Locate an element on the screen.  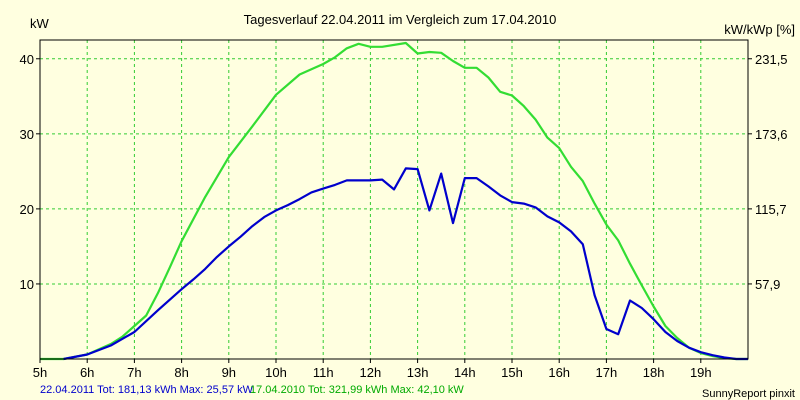
y-tick-label-right: 115,7 is located at coordinates (771, 209).